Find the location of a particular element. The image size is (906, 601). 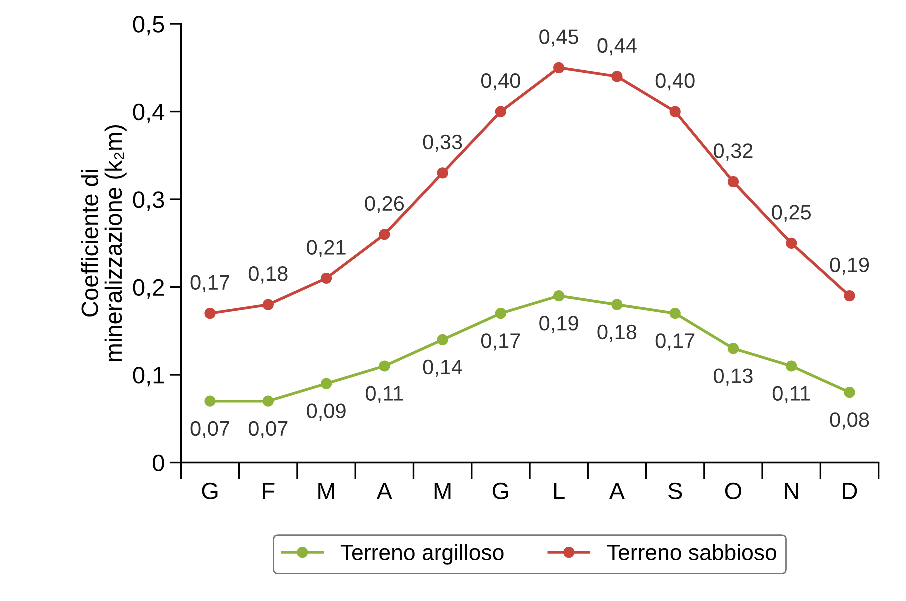

data-label: 0,32 is located at coordinates (733, 152).